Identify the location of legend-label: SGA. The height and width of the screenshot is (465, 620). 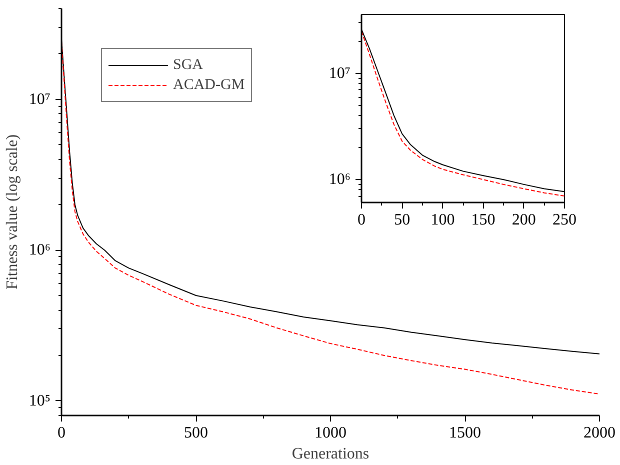
(188, 65).